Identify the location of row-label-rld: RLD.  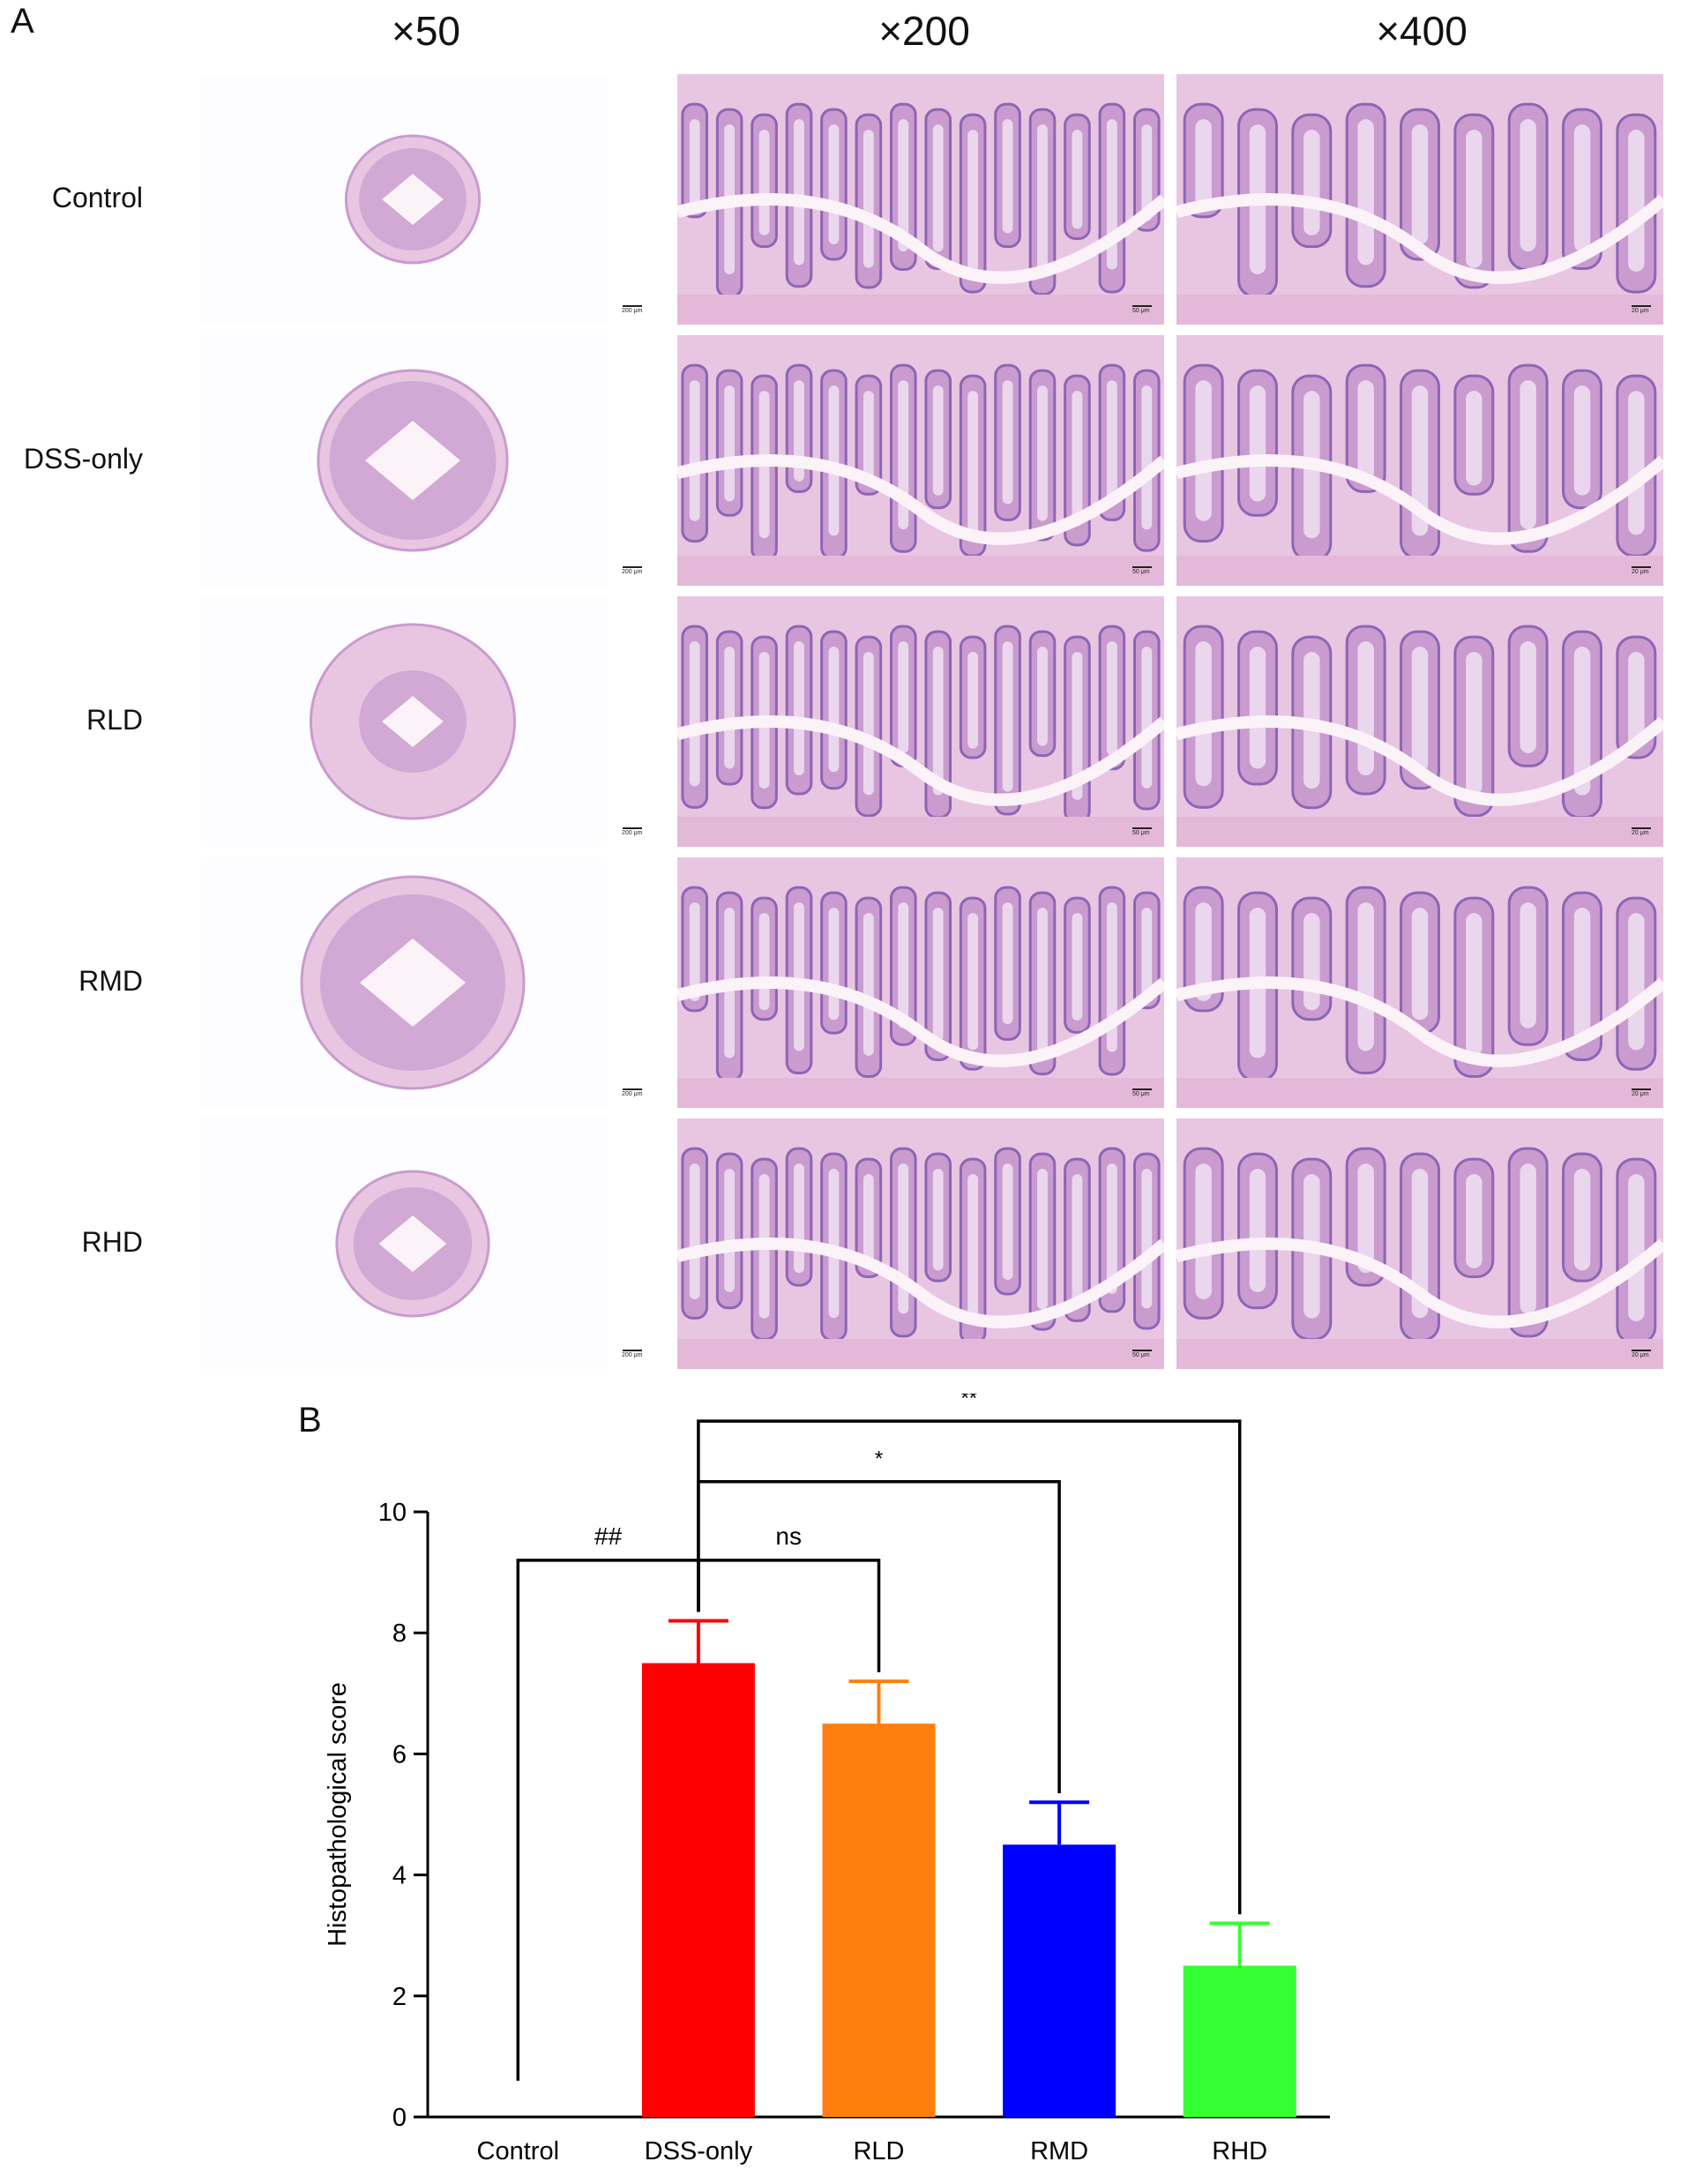
(115, 720).